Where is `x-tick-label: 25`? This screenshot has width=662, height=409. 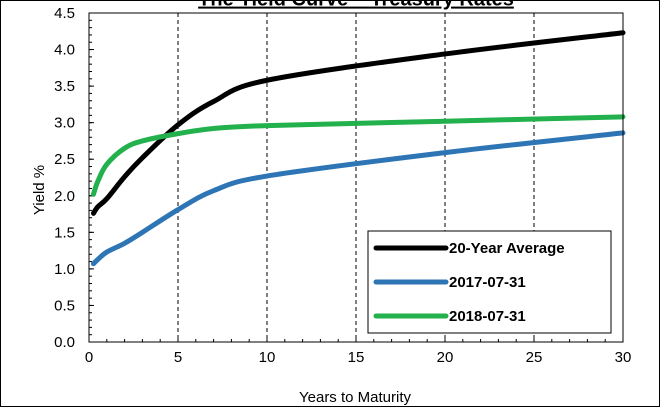 x-tick-label: 25 is located at coordinates (534, 357).